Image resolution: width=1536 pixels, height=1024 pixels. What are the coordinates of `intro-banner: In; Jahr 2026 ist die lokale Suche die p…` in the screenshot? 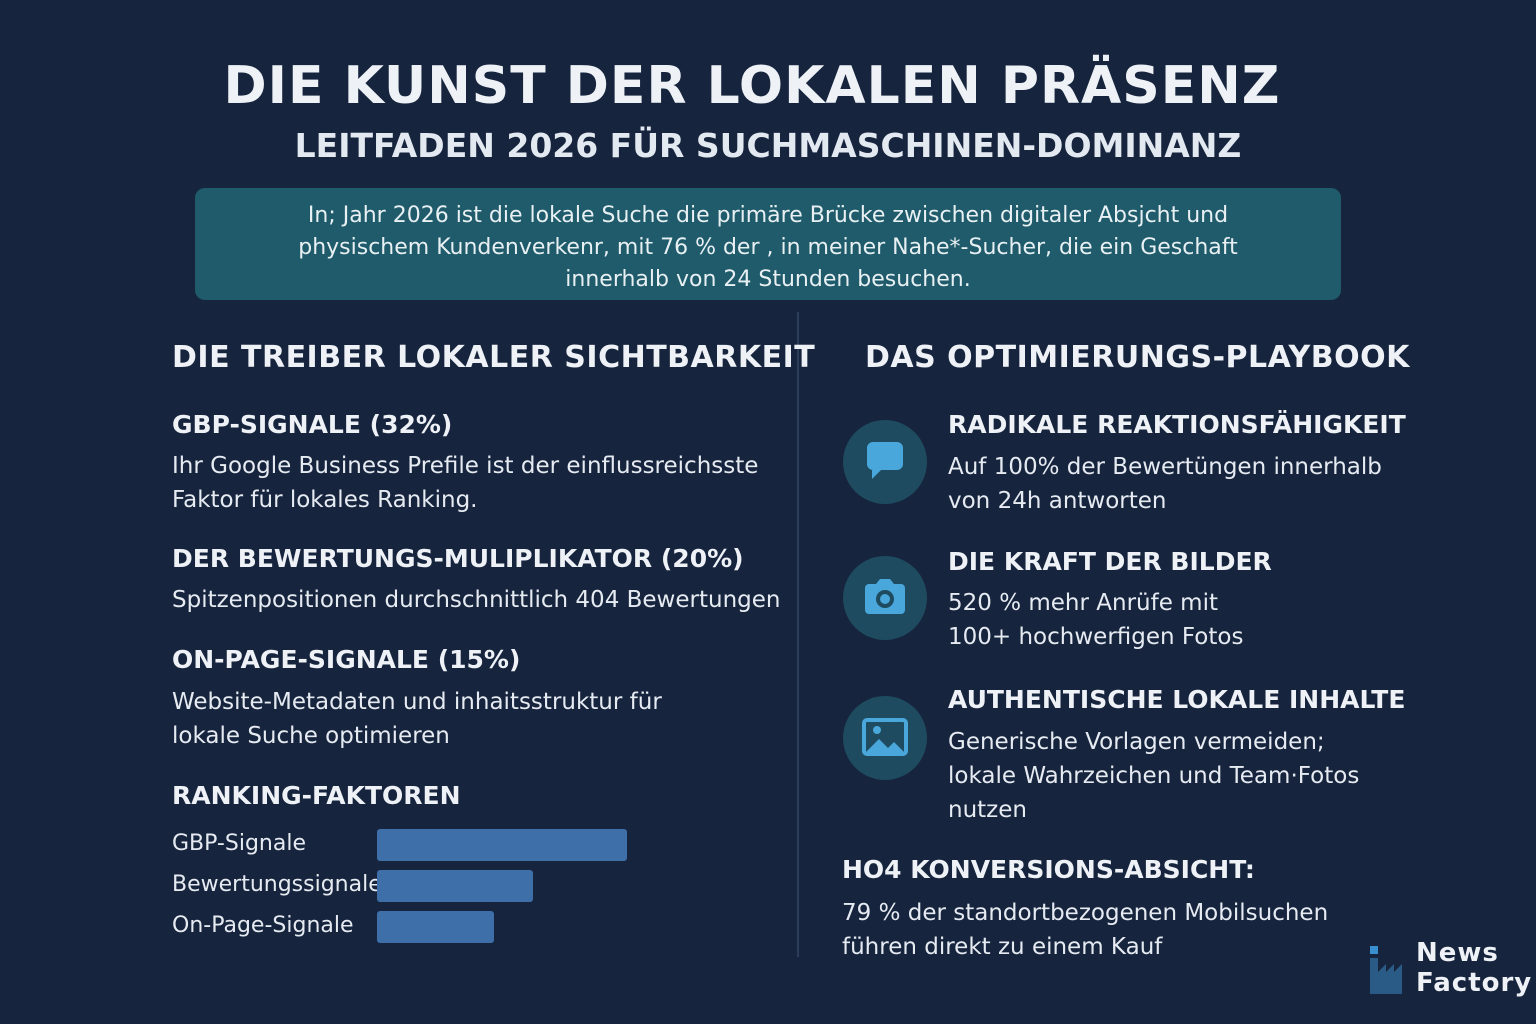 It's located at (768, 244).